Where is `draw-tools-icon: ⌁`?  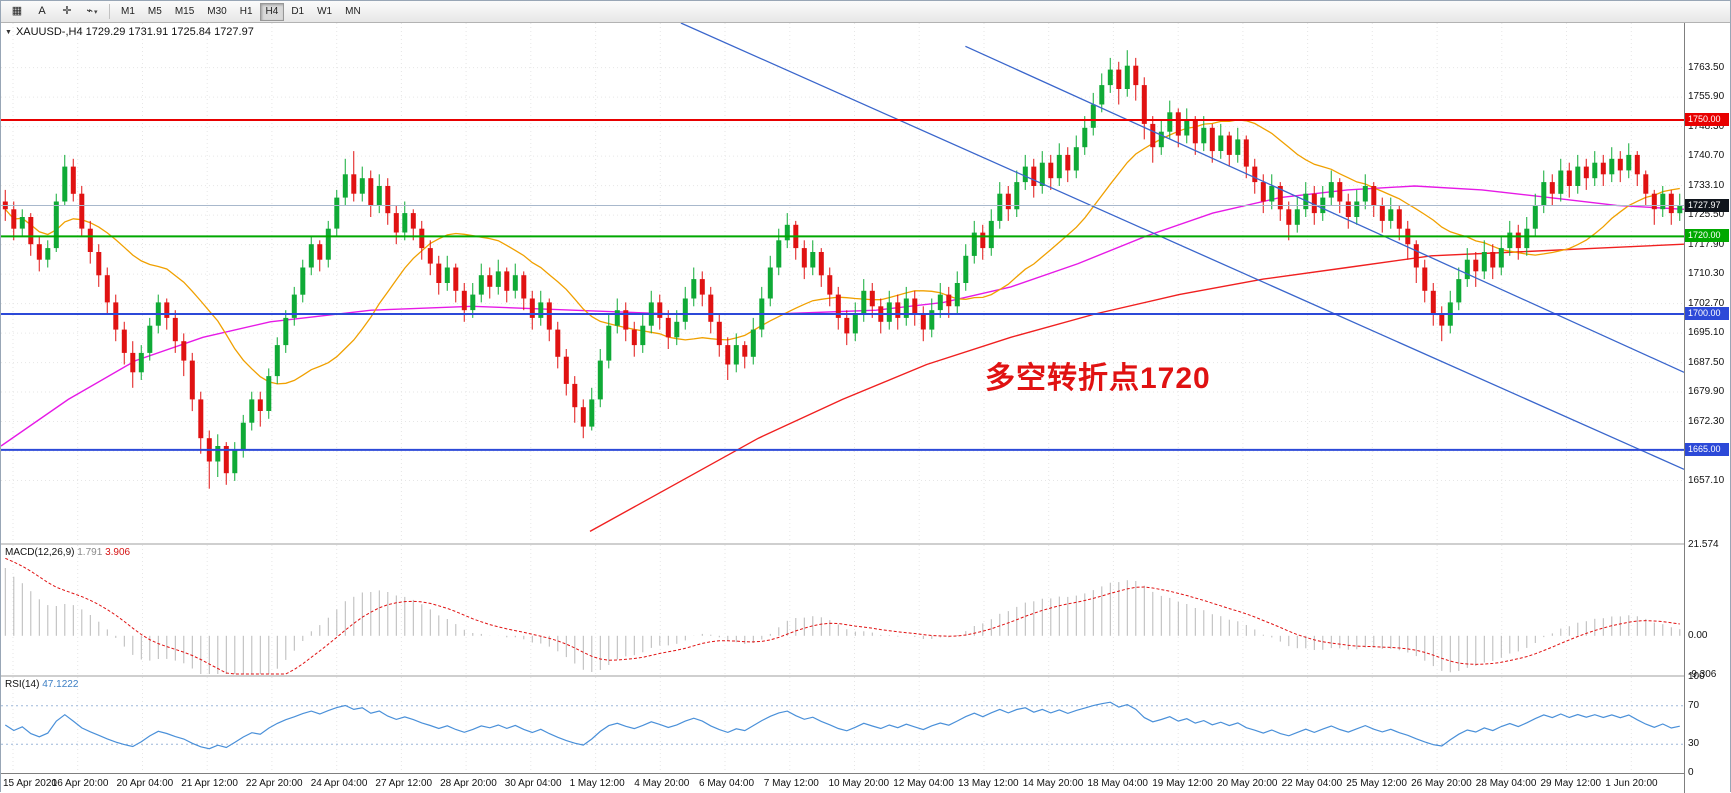
draw-tools-icon: ⌁ is located at coordinates (90, 11).